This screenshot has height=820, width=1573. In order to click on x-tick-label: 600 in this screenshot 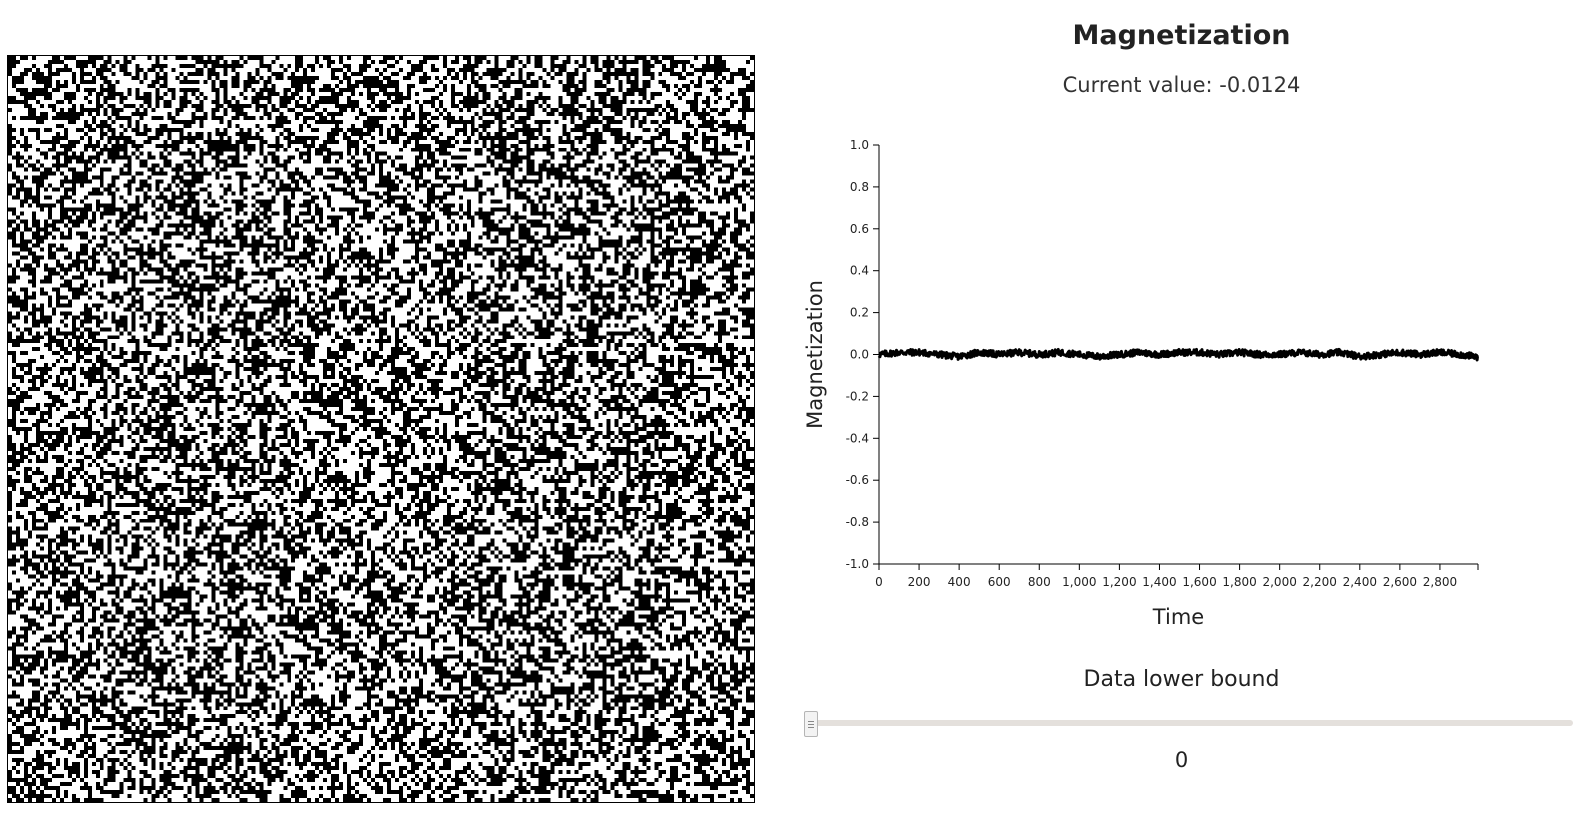, I will do `click(999, 582)`.